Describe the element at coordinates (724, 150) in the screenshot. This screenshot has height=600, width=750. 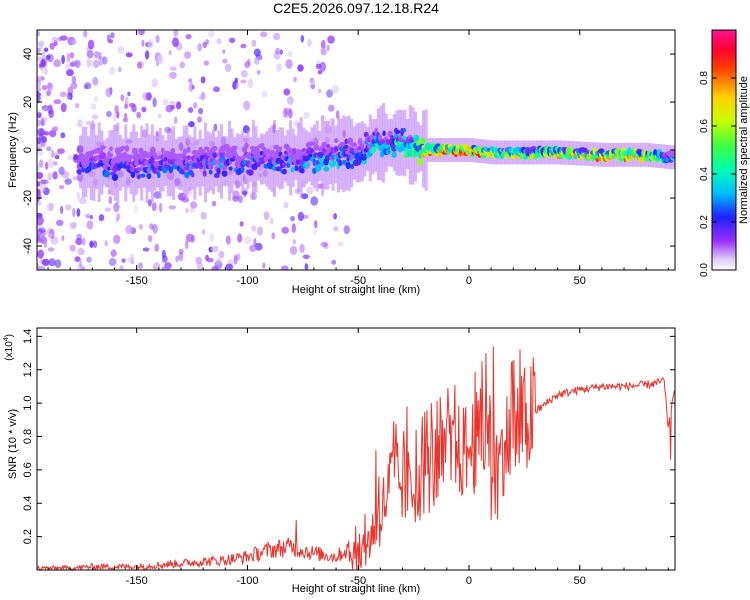
I see `colorbar-gradient` at that location.